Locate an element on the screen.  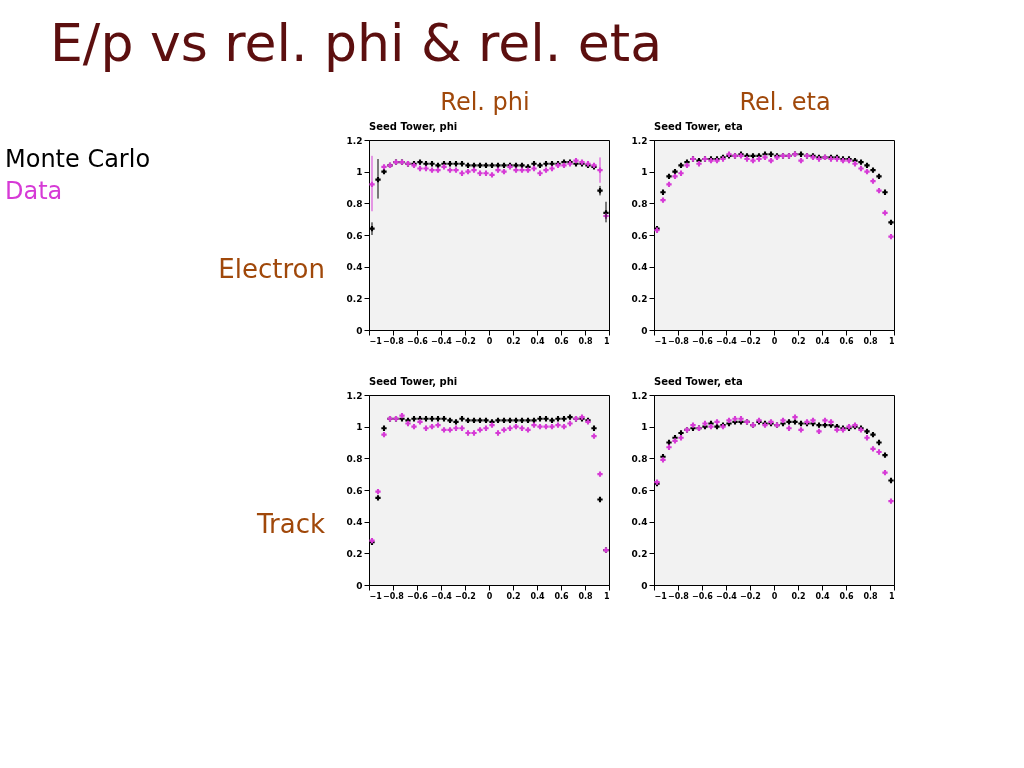
text: Electron is located at coordinates (271, 269).